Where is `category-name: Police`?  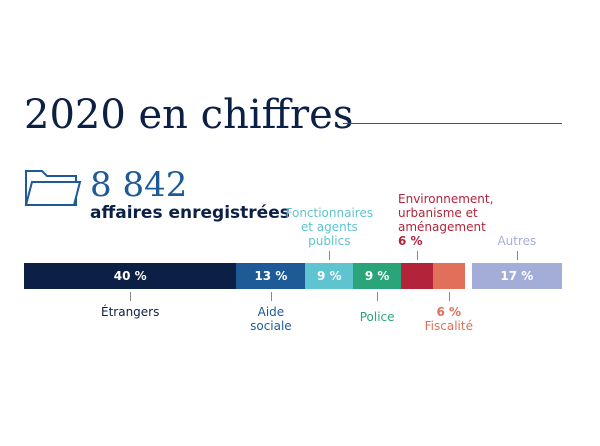 category-name: Police is located at coordinates (377, 317).